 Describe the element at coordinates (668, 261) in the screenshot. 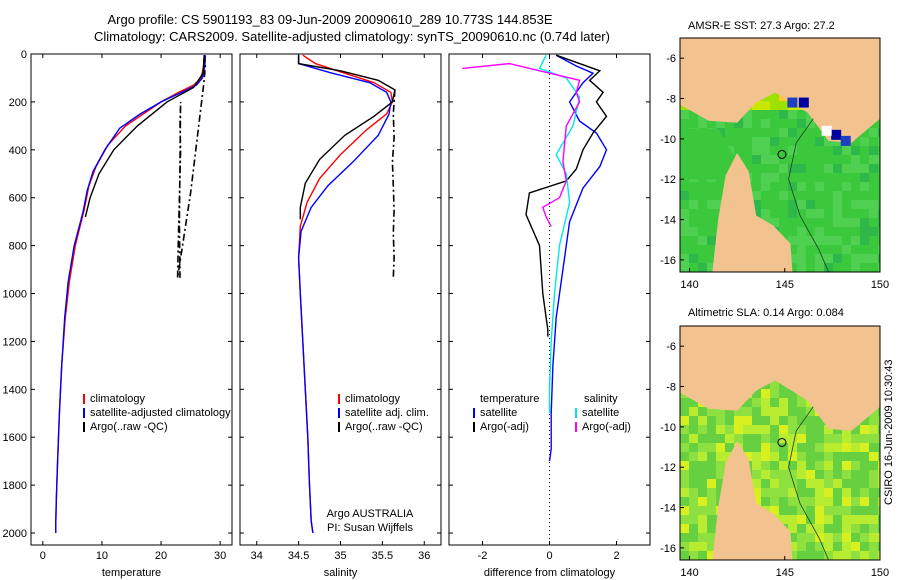

I see `map-y-tick-label: -16` at that location.